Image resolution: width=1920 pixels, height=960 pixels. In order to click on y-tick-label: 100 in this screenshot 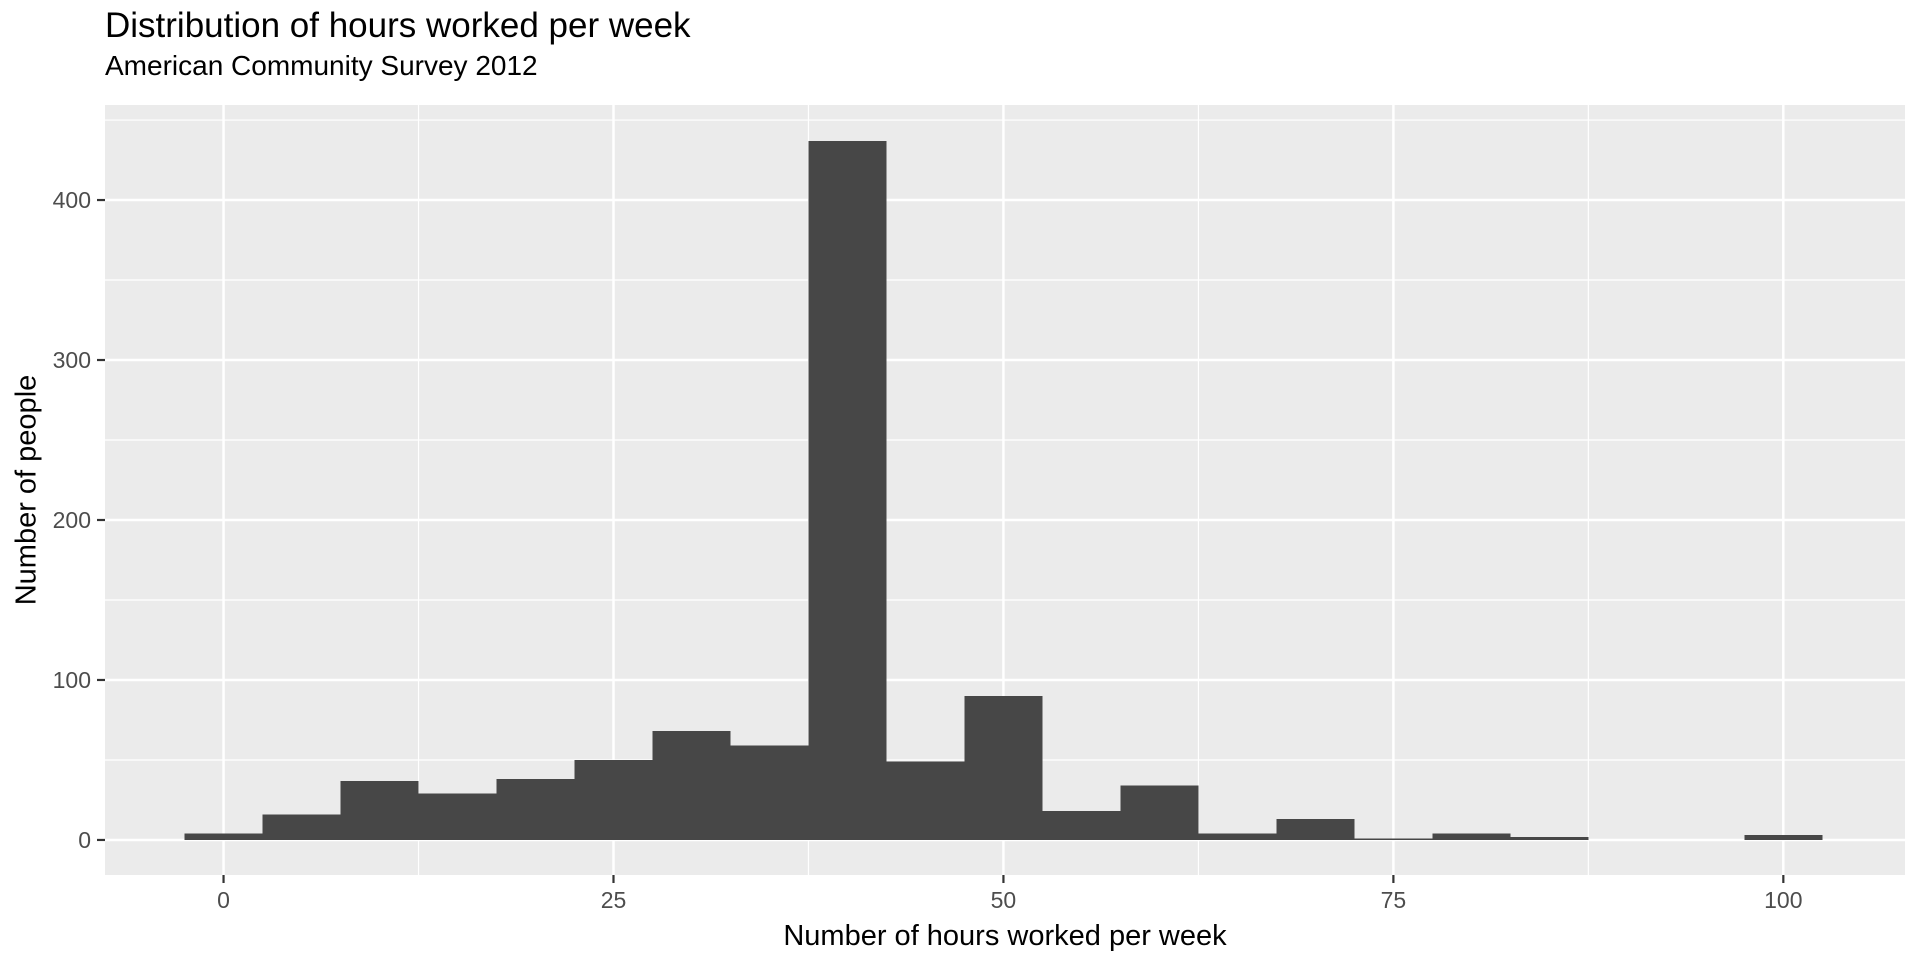, I will do `click(72, 680)`.